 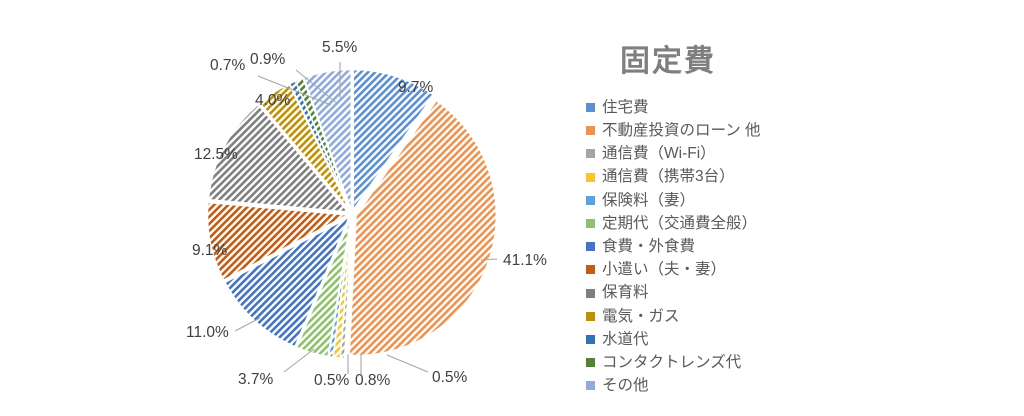 I want to click on pie-data-label: 4.0%, so click(x=273, y=100).